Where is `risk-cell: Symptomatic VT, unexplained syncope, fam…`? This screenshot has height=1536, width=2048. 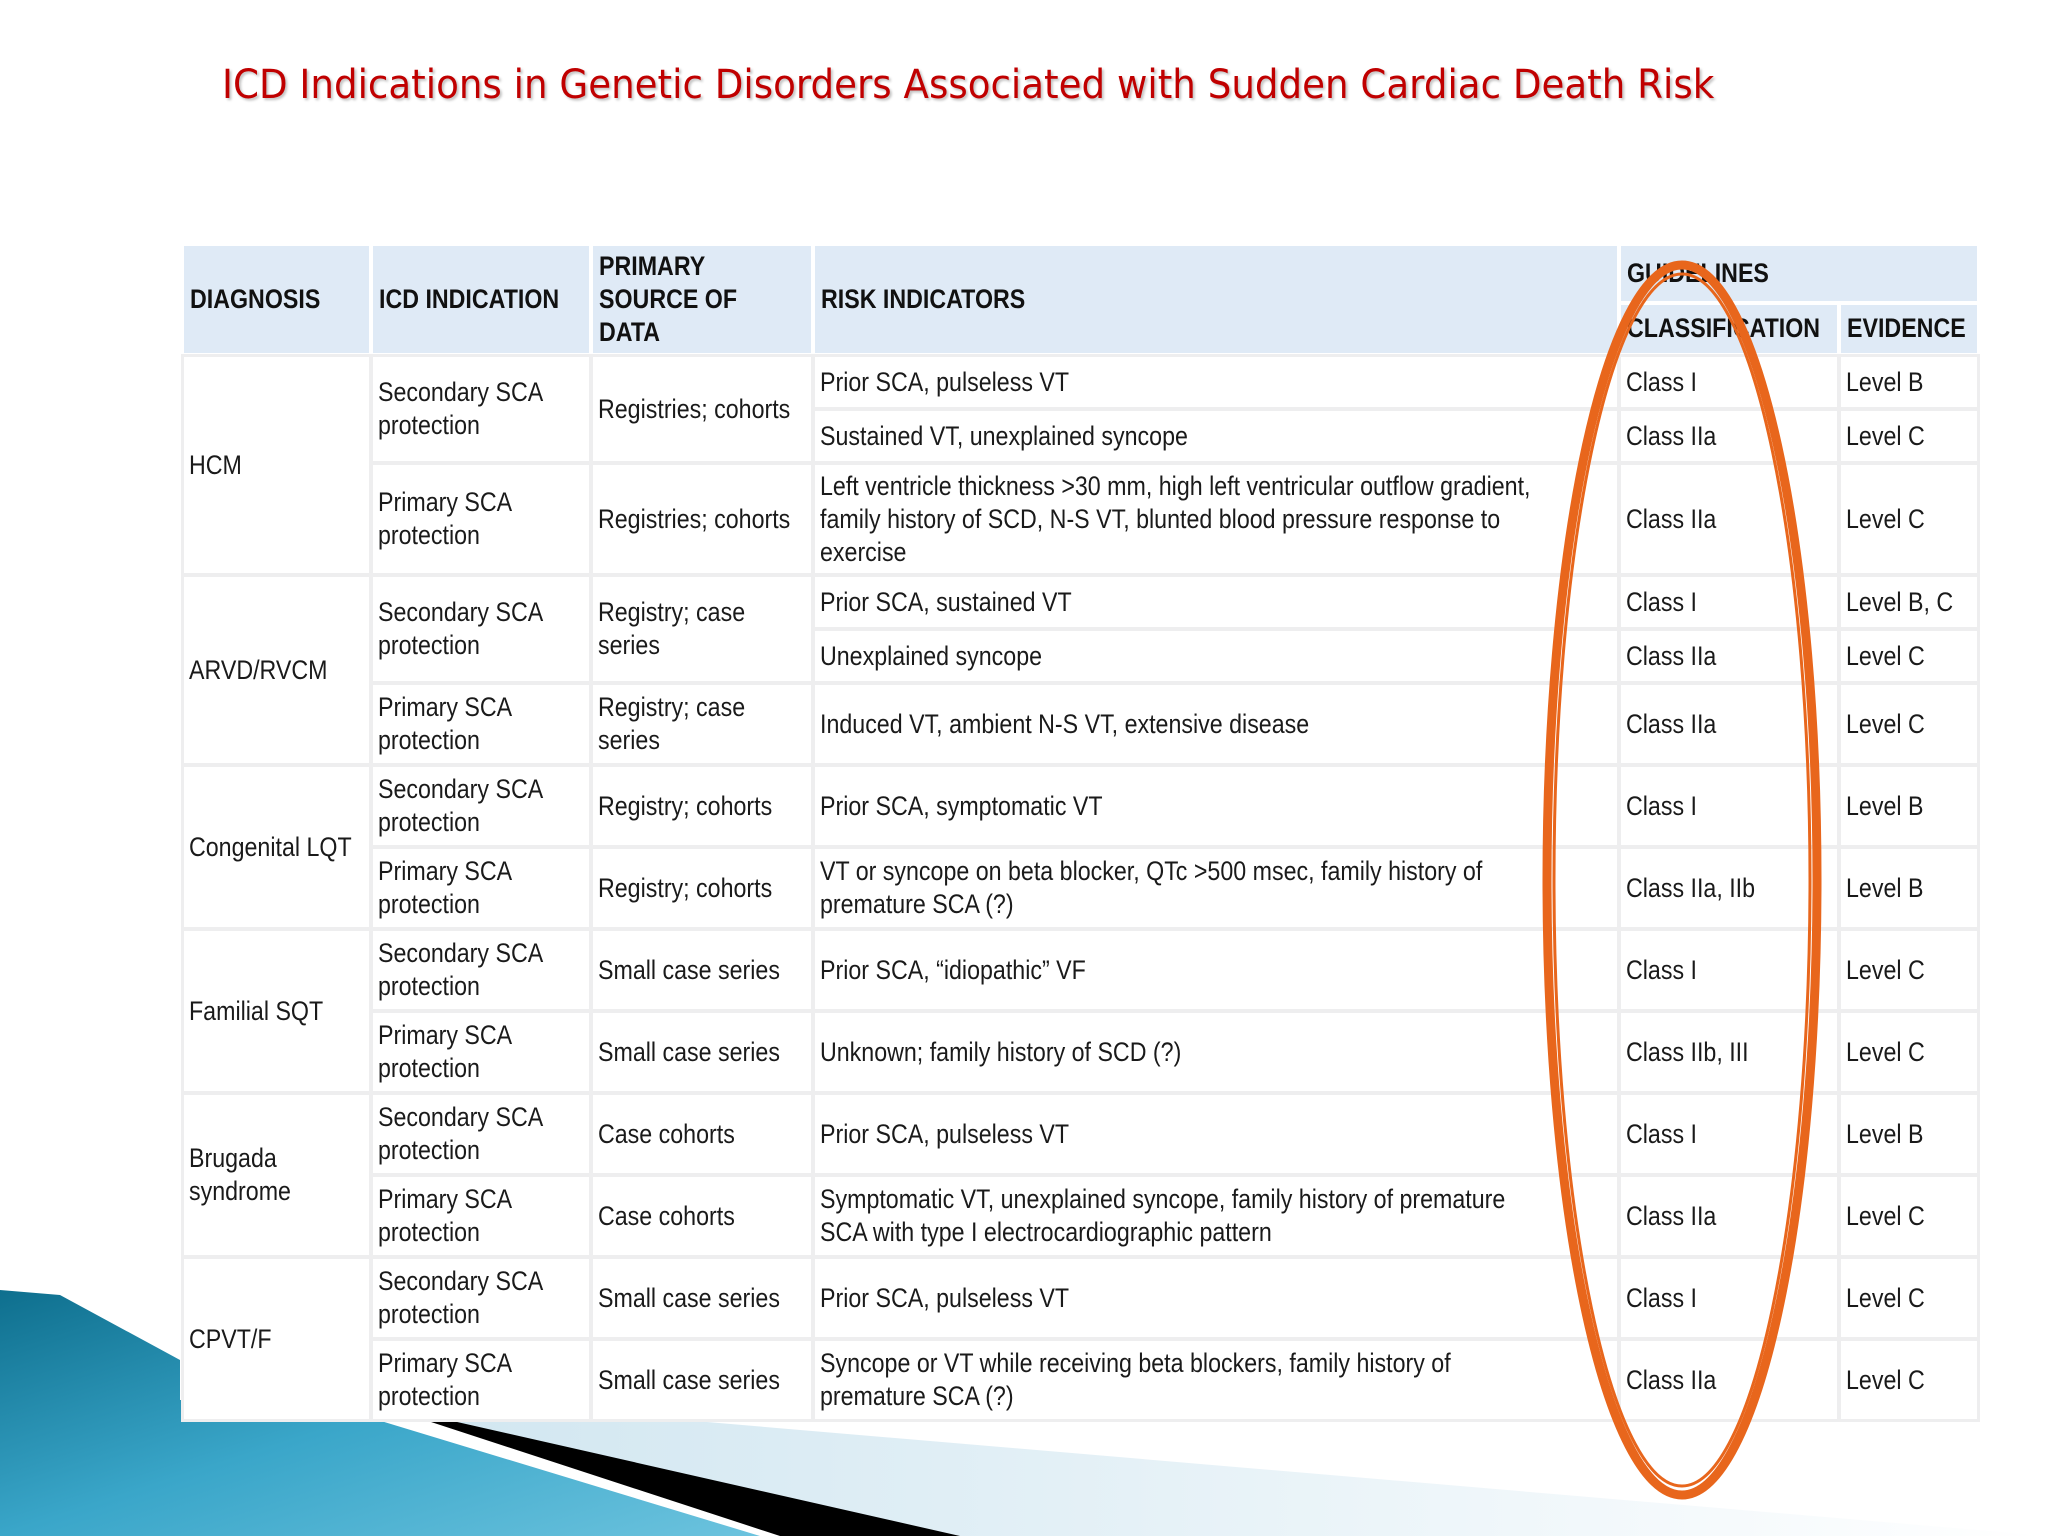 risk-cell: Symptomatic VT, unexplained syncope, fam… is located at coordinates (1216, 1216).